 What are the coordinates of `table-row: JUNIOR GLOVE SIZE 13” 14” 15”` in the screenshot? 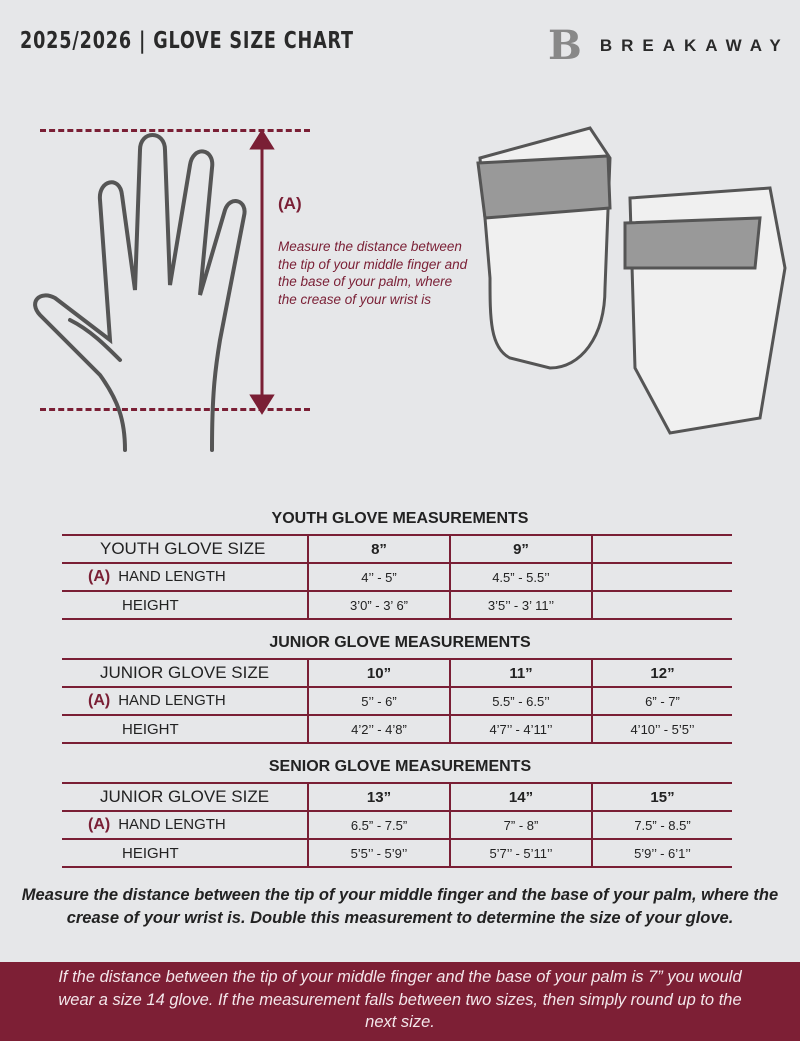 It's located at (397, 797).